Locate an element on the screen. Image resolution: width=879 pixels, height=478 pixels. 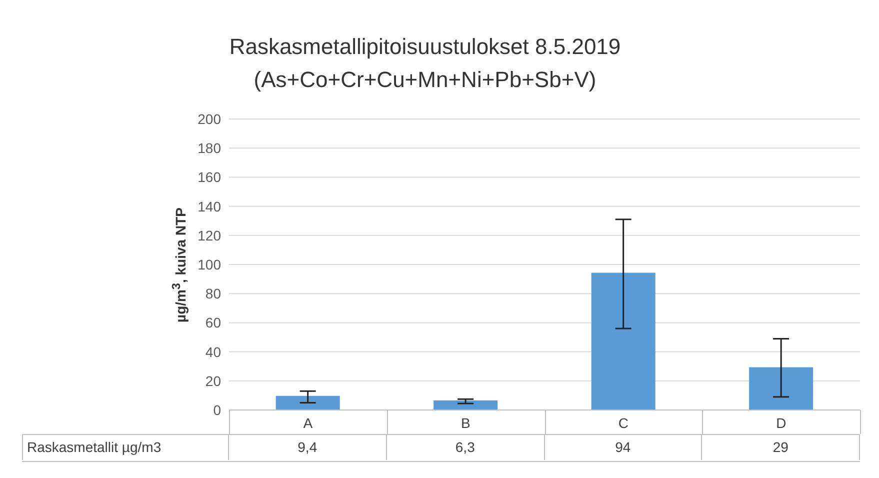
data-label: 29 is located at coordinates (781, 447).